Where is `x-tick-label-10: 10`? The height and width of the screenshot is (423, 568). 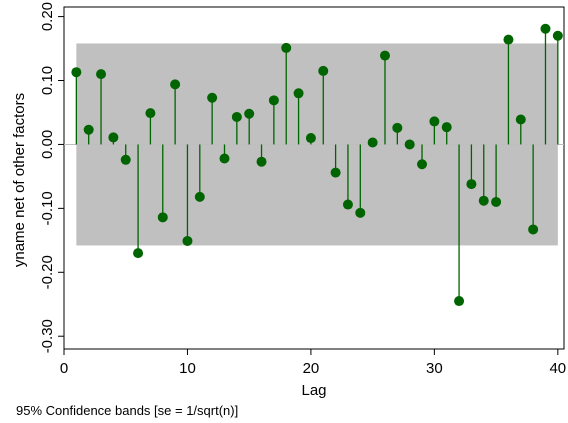 x-tick-label-10: 10 is located at coordinates (187, 368).